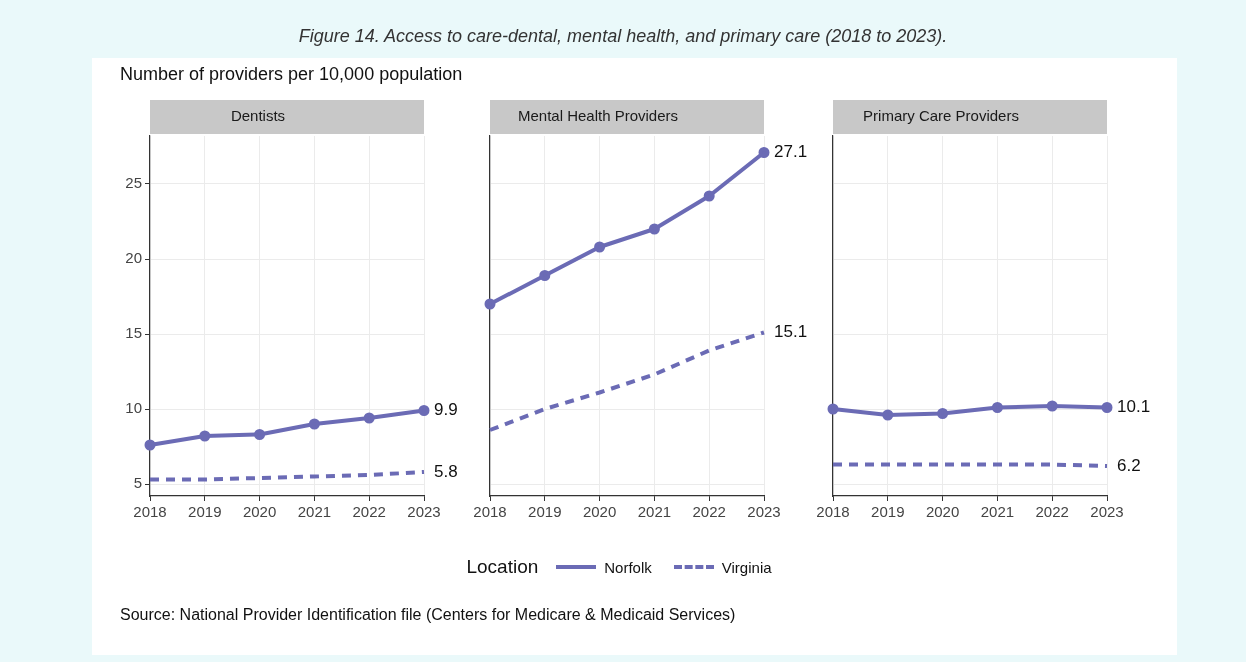  What do you see at coordinates (291, 74) in the screenshot?
I see `y-axis-title: Number of providers per 10,000 population` at bounding box center [291, 74].